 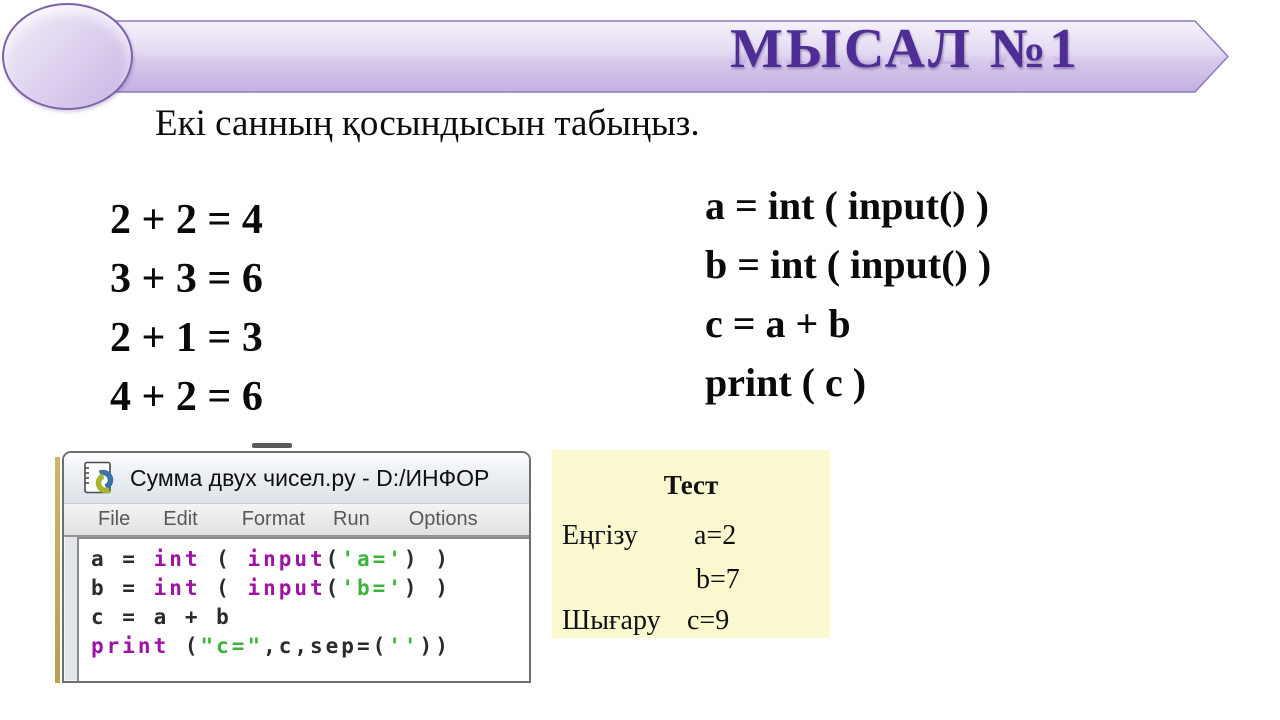 What do you see at coordinates (372, 559) in the screenshot?
I see `code-token: 'a='` at bounding box center [372, 559].